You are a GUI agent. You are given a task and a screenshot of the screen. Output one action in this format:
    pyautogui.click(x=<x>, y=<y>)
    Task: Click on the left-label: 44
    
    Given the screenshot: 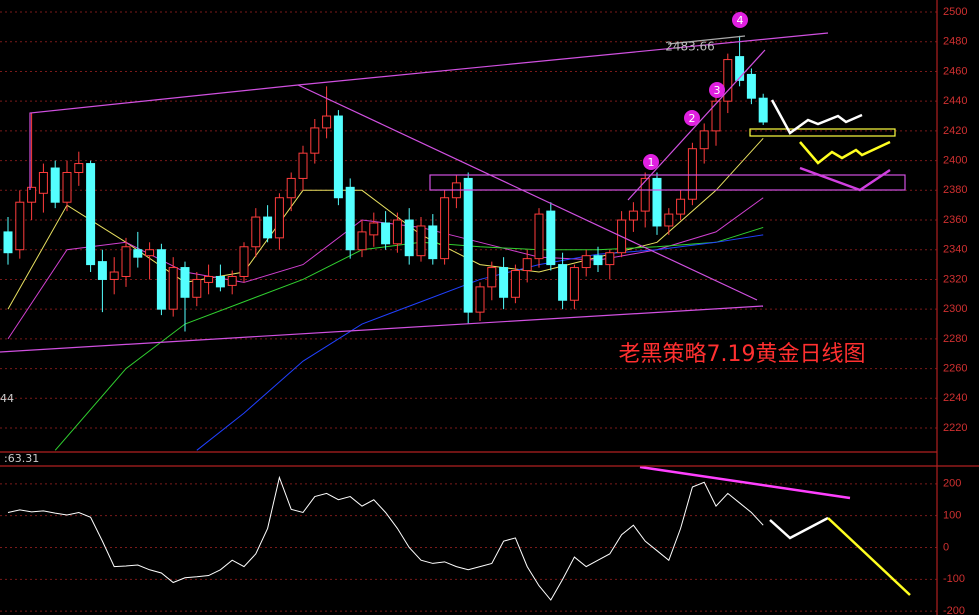 What is the action you would take?
    pyautogui.click(x=7, y=398)
    